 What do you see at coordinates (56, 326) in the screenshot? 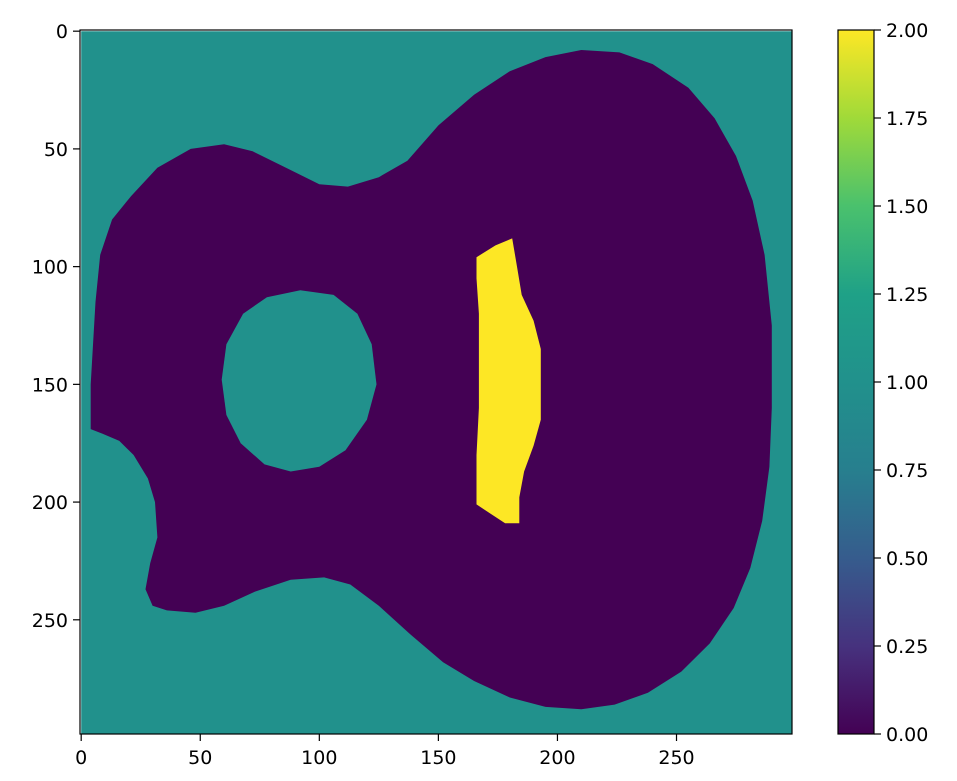
I see `y-axis: 0 50 100 150 200 250` at bounding box center [56, 326].